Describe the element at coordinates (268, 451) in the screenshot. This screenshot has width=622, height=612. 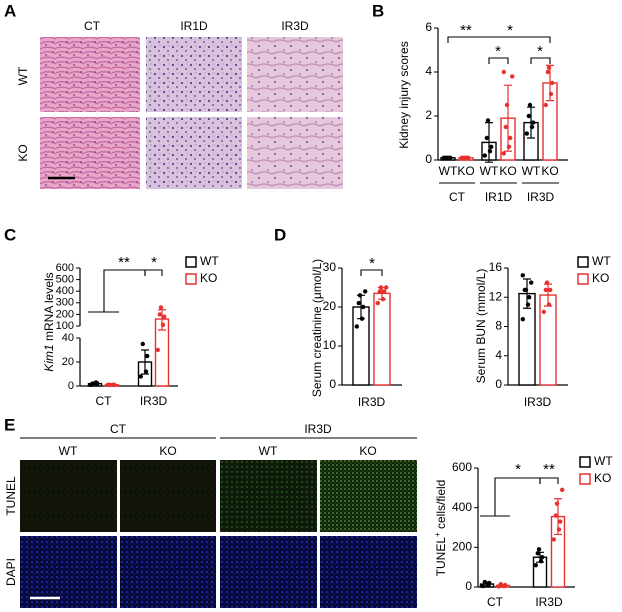
I see `column-label: WT` at that location.